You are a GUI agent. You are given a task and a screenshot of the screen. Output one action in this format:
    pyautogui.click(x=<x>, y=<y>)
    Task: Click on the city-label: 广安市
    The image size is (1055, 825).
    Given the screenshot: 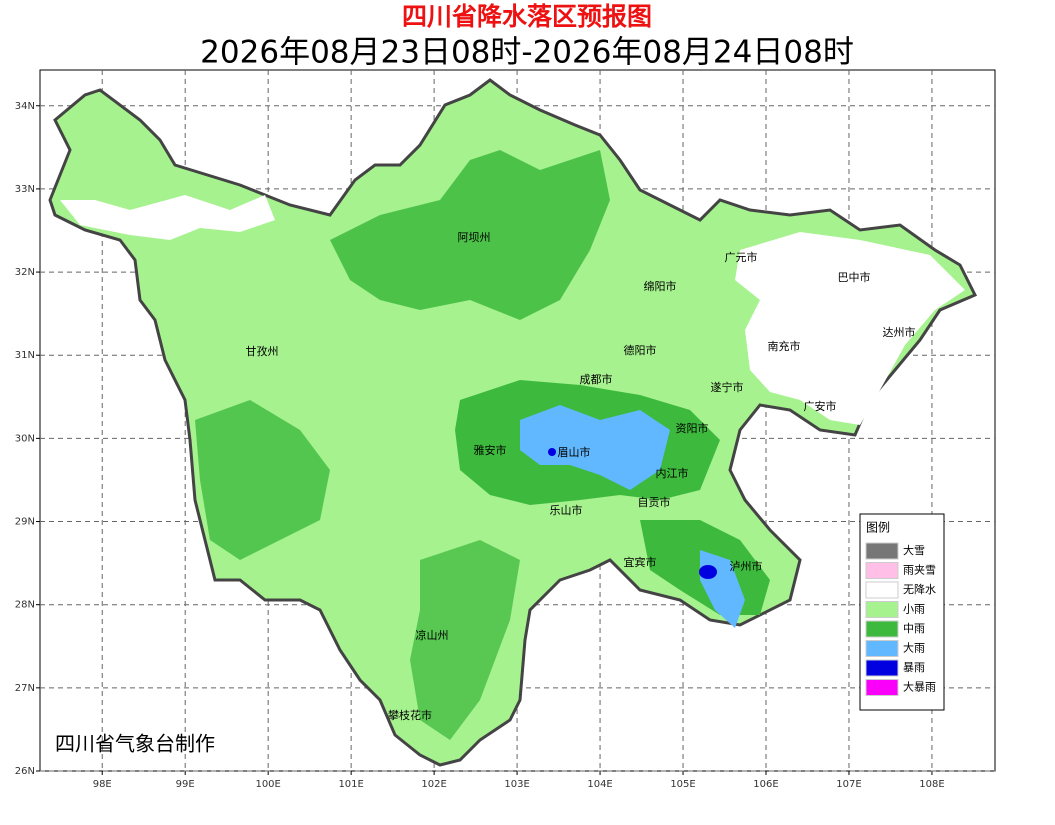 What is the action you would take?
    pyautogui.click(x=820, y=406)
    